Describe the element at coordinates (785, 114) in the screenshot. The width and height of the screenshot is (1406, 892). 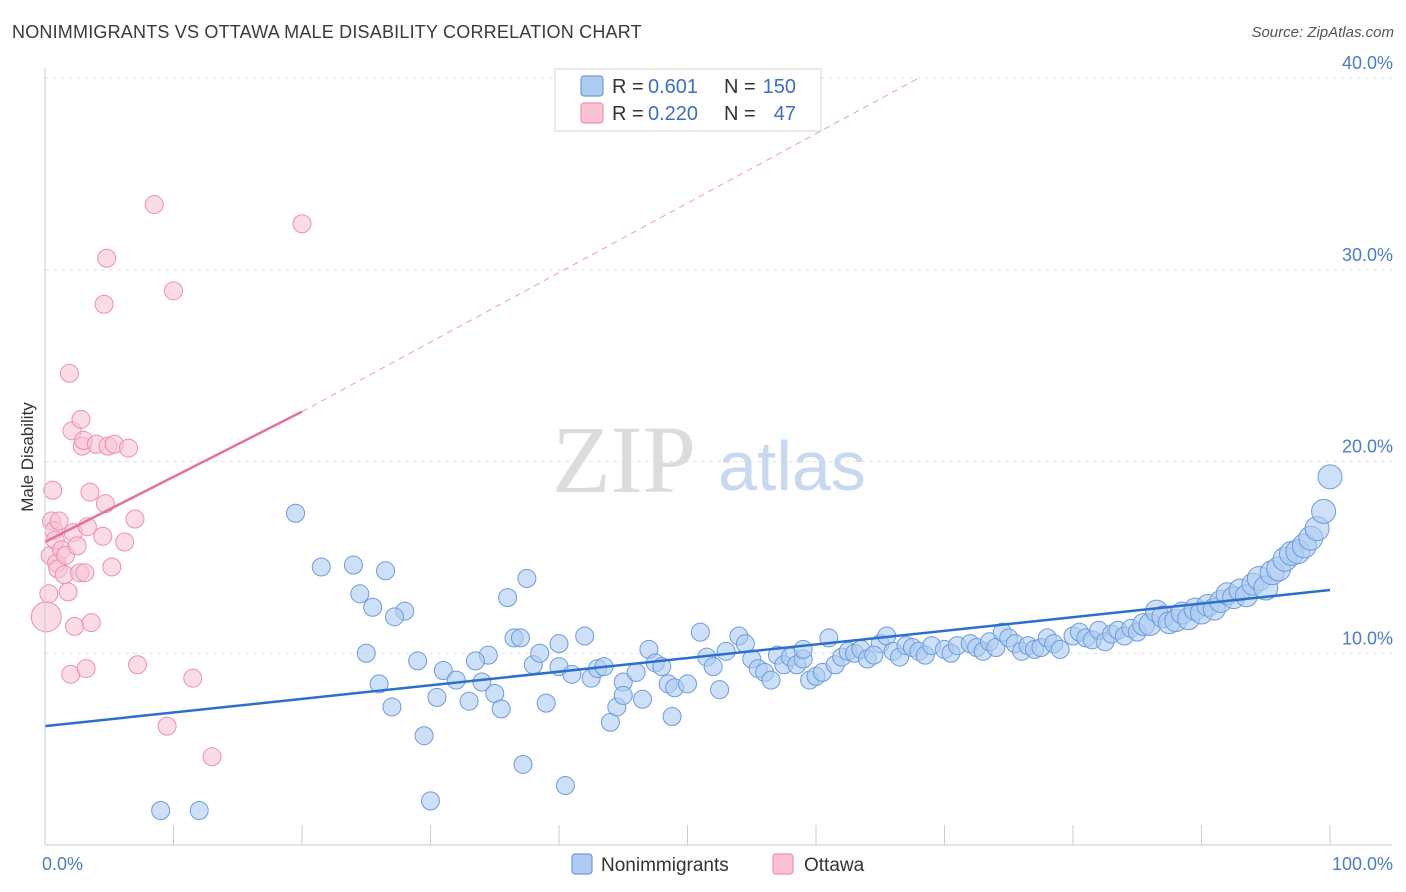
I see `legend-n-value-2: 47` at that location.